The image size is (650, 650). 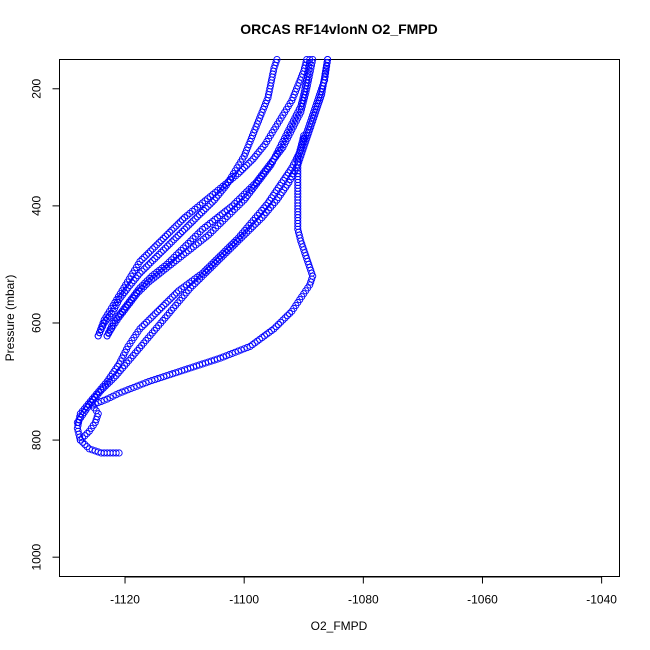 What do you see at coordinates (125, 600) in the screenshot?
I see `x-tick-label: -1120` at bounding box center [125, 600].